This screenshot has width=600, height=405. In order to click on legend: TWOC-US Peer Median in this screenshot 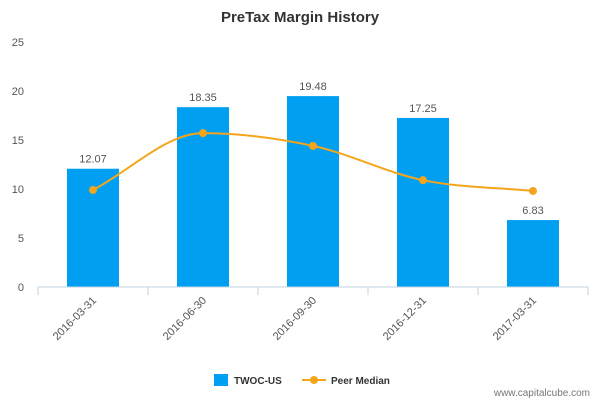, I will do `click(302, 380)`.